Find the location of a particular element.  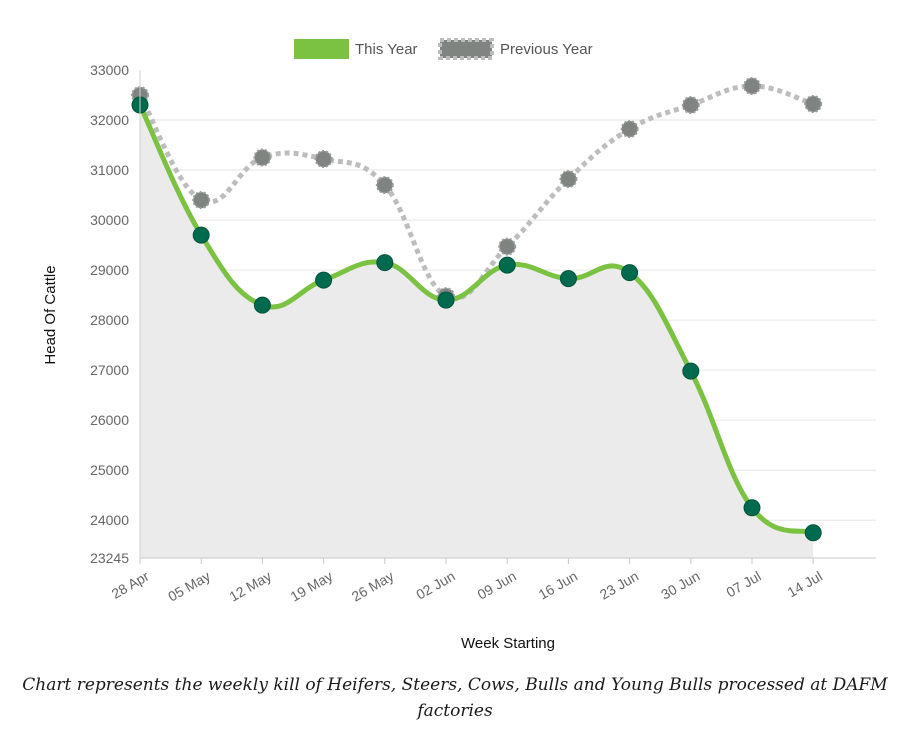

legend-item-previous-year: Previous Year is located at coordinates (515, 49).